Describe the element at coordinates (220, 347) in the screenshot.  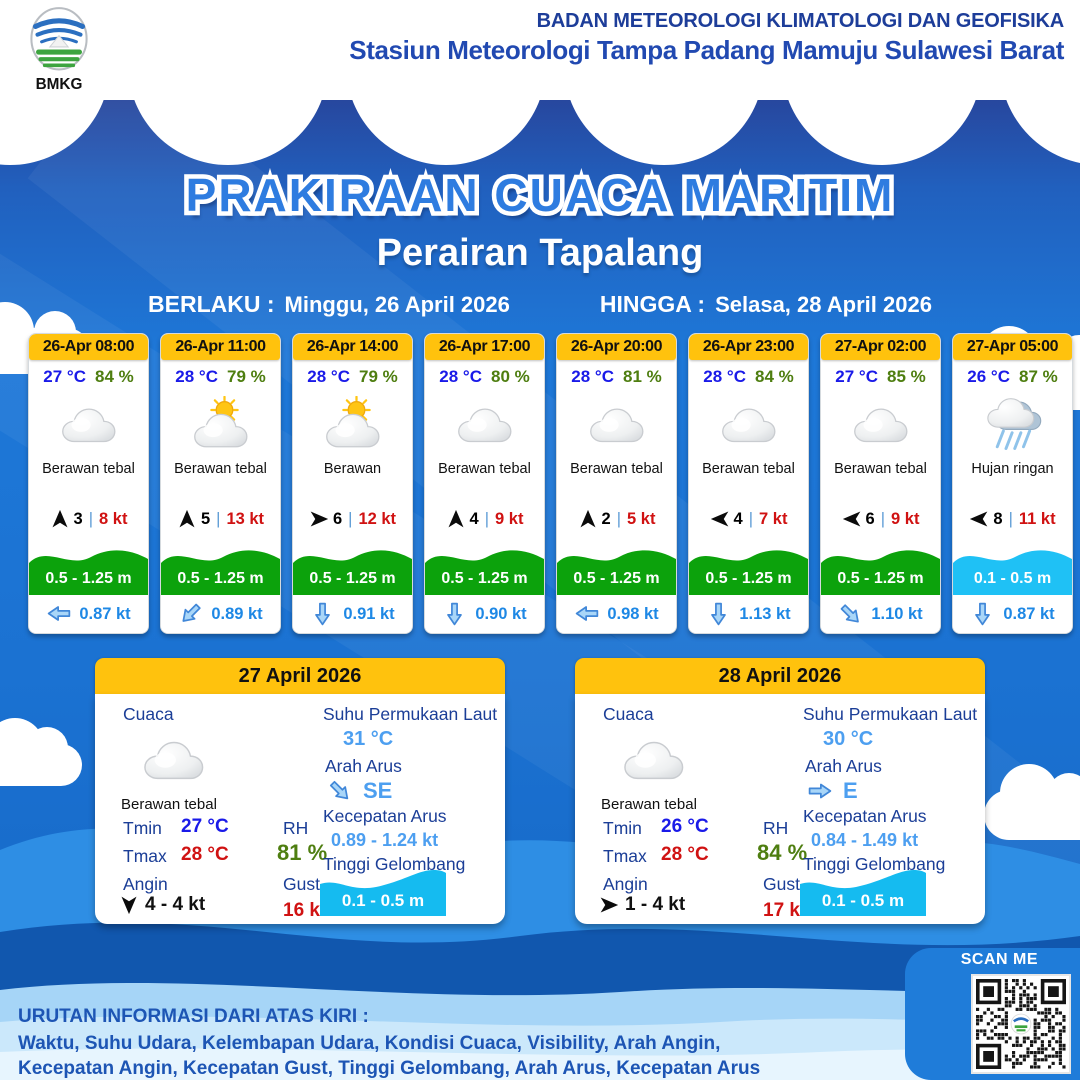
I see `forecast-time: 26-Apr 11:00` at that location.